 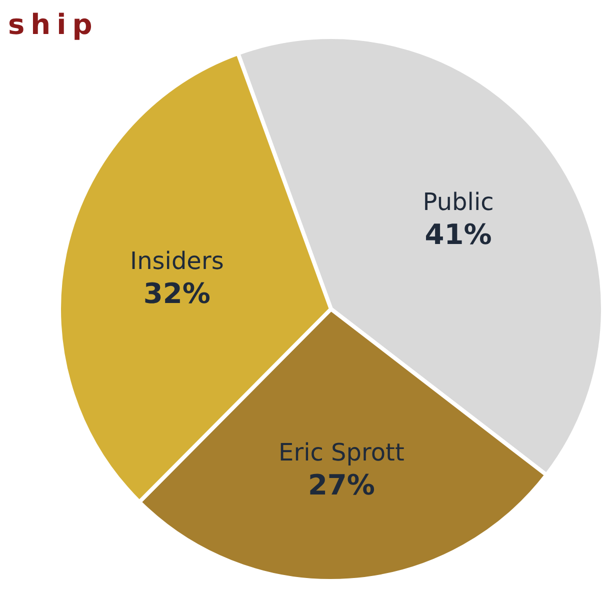 I want to click on data-label: 32%, so click(x=176, y=293).